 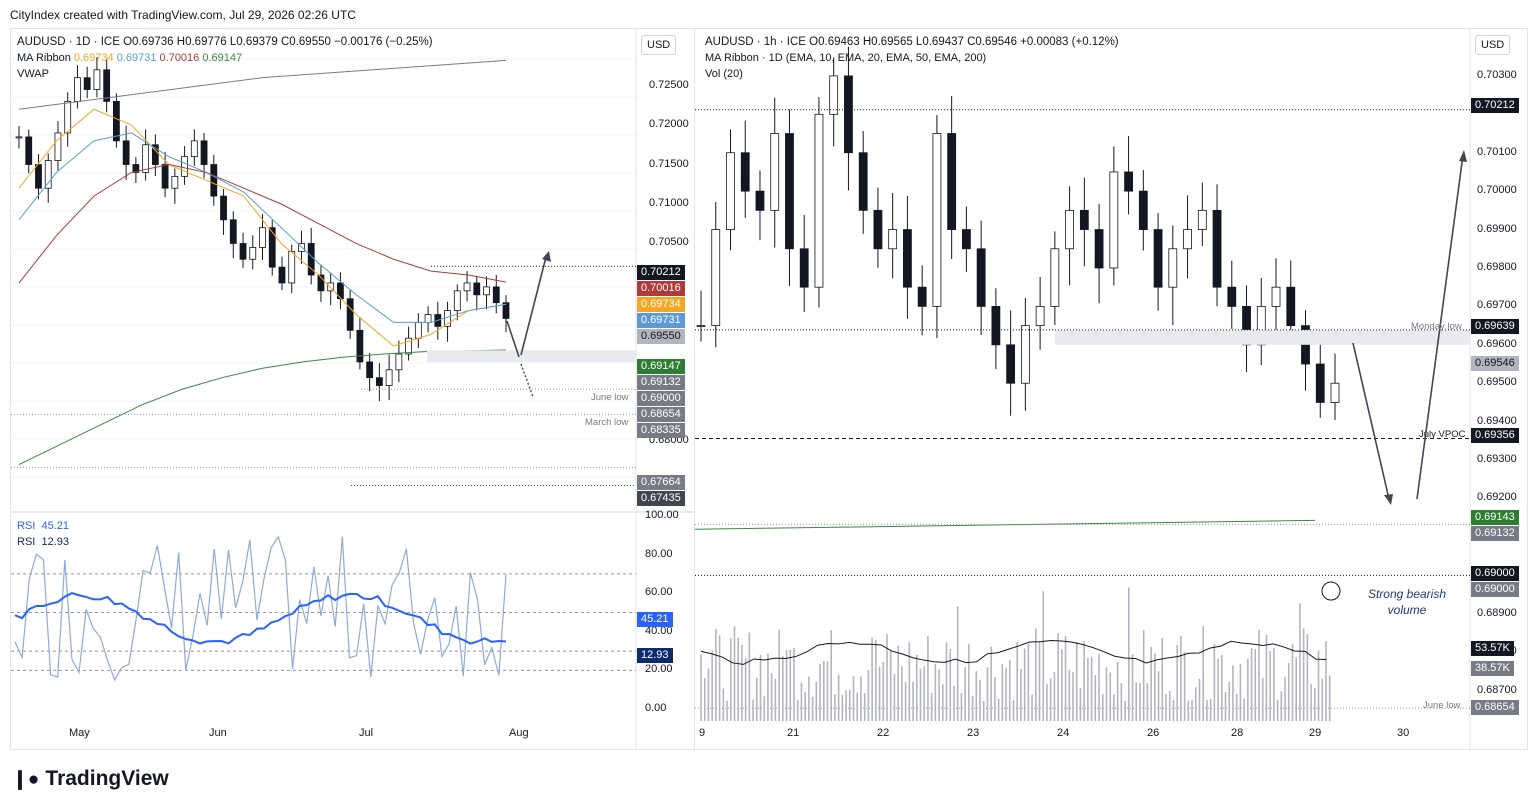 I want to click on right-y-tick: 0.69300, so click(x=1497, y=459).